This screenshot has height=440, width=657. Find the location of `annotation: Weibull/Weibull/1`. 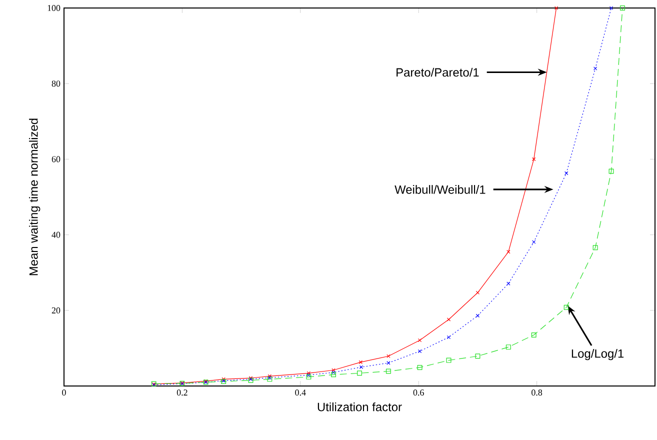

annotation: Weibull/Weibull/1 is located at coordinates (440, 189).